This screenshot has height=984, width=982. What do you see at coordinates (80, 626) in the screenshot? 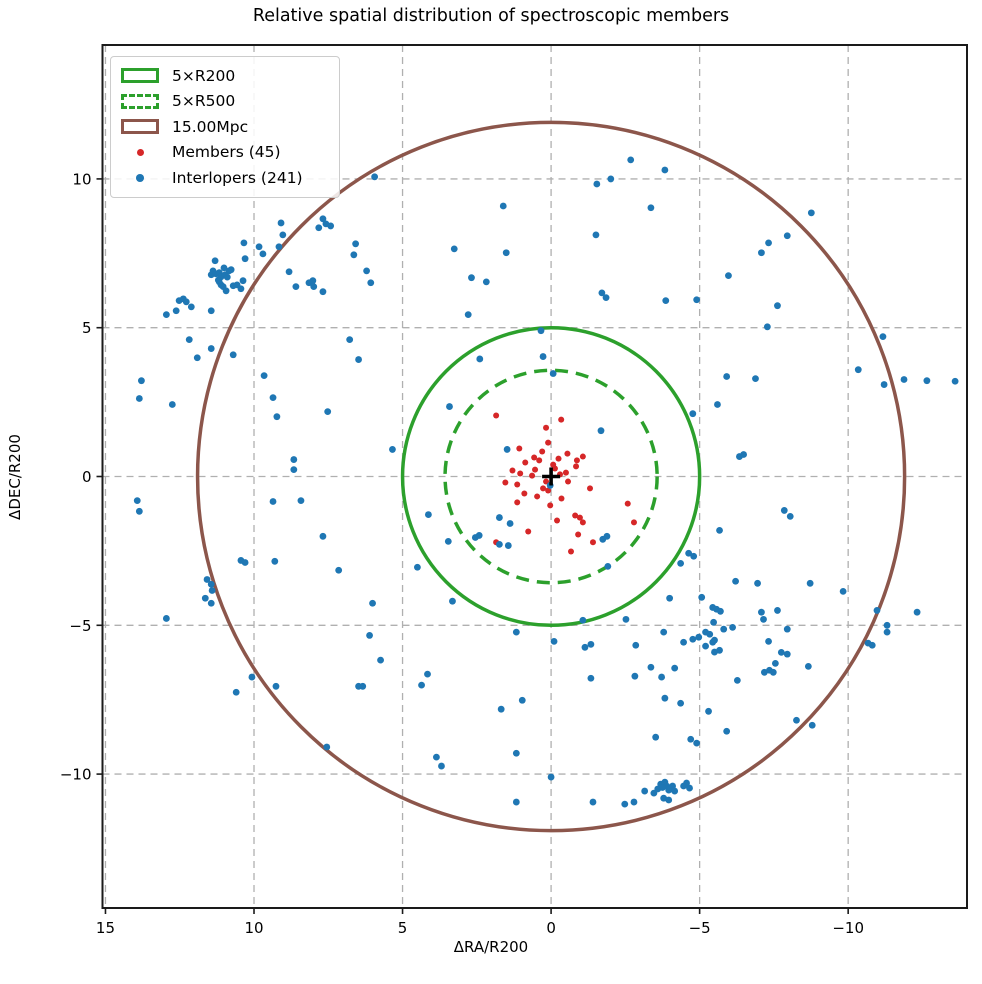
I see `y-tick-label: −5` at bounding box center [80, 626].